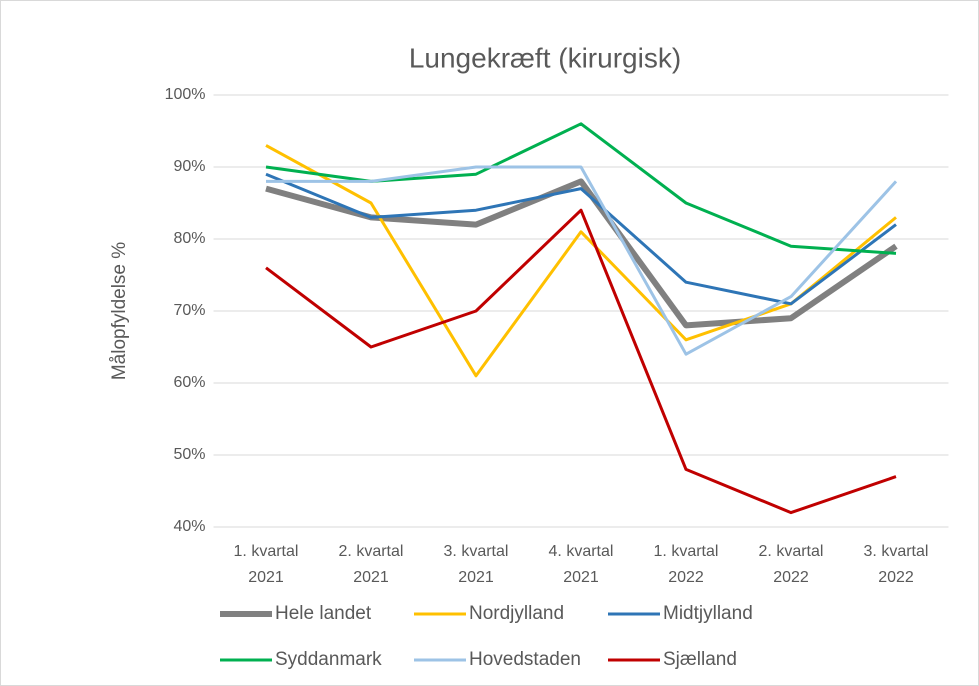 The image size is (979, 686). I want to click on legend-label: Nordjylland, so click(516, 613).